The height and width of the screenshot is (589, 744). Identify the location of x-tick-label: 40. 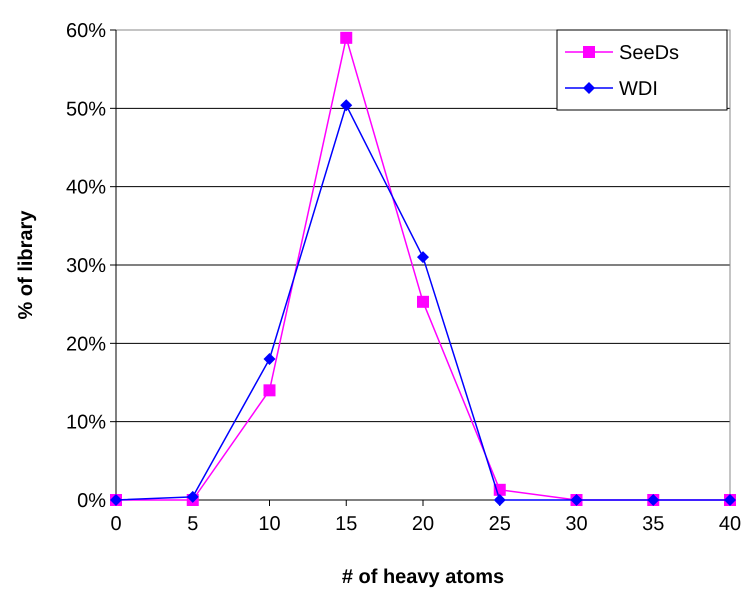
(730, 524).